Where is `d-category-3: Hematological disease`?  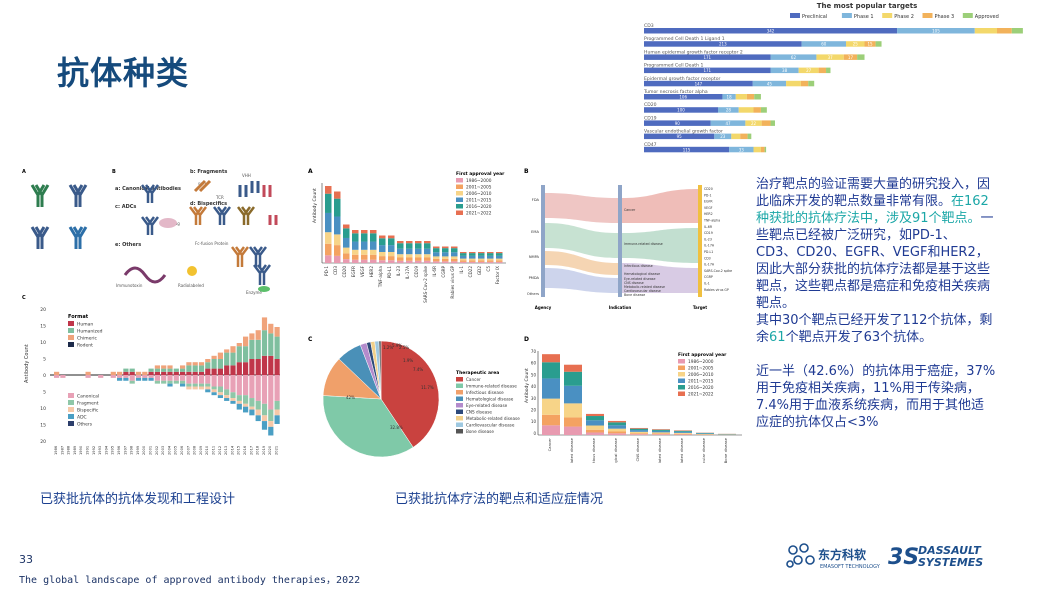
d-category-3: Hematological disease is located at coordinates (615, 450).